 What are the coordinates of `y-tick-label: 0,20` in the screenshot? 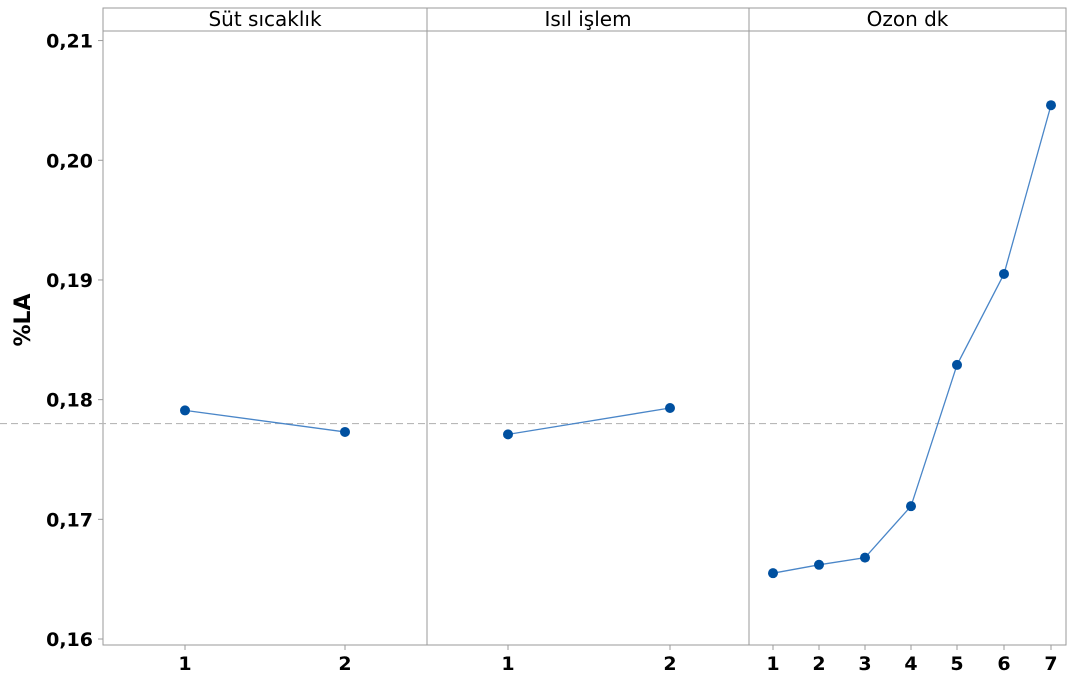 It's located at (69, 161).